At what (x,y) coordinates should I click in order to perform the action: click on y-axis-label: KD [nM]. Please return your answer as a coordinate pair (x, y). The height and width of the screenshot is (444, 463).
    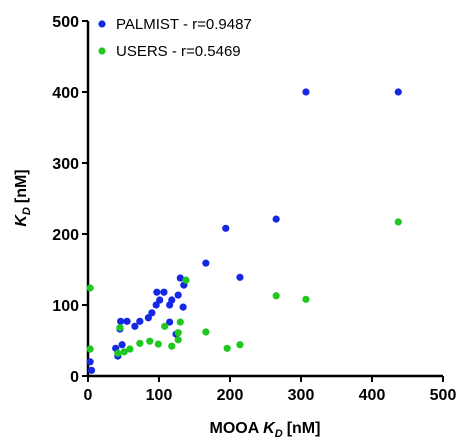
    Looking at the image, I should click on (23, 197).